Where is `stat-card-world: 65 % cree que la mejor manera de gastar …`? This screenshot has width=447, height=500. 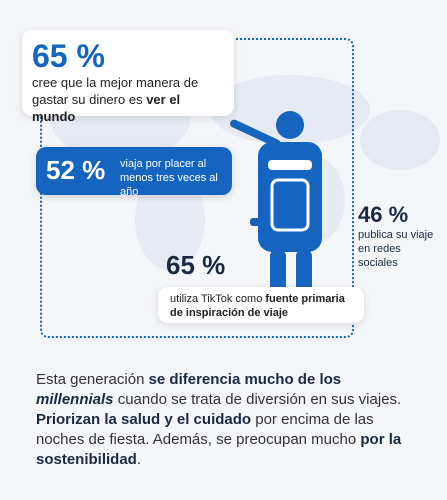 stat-card-world: 65 % cree que la mejor manera de gastar … is located at coordinates (128, 77).